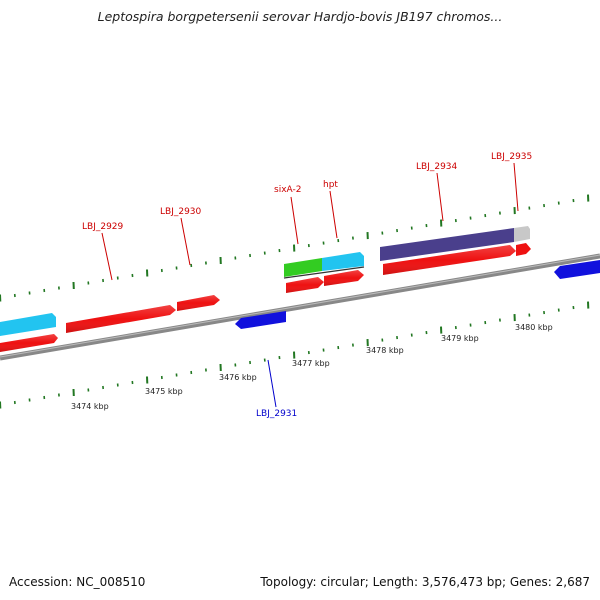 The image size is (600, 600). Describe the element at coordinates (437, 167) in the screenshot. I see `gene-label-LBJ_2934: LBJ_2934` at that location.